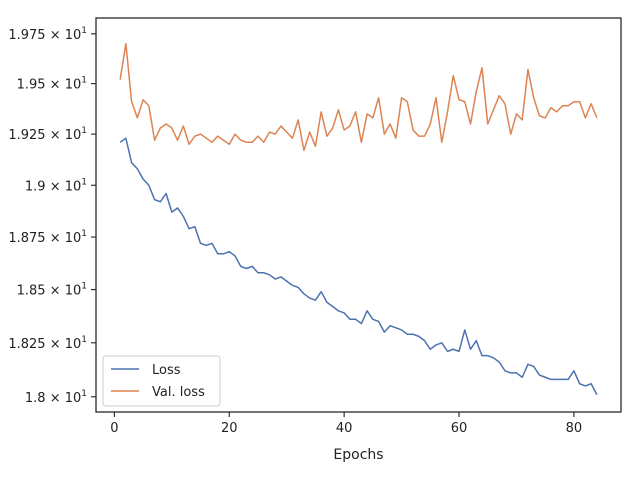  I want to click on x-tick-label: 20, so click(229, 428).